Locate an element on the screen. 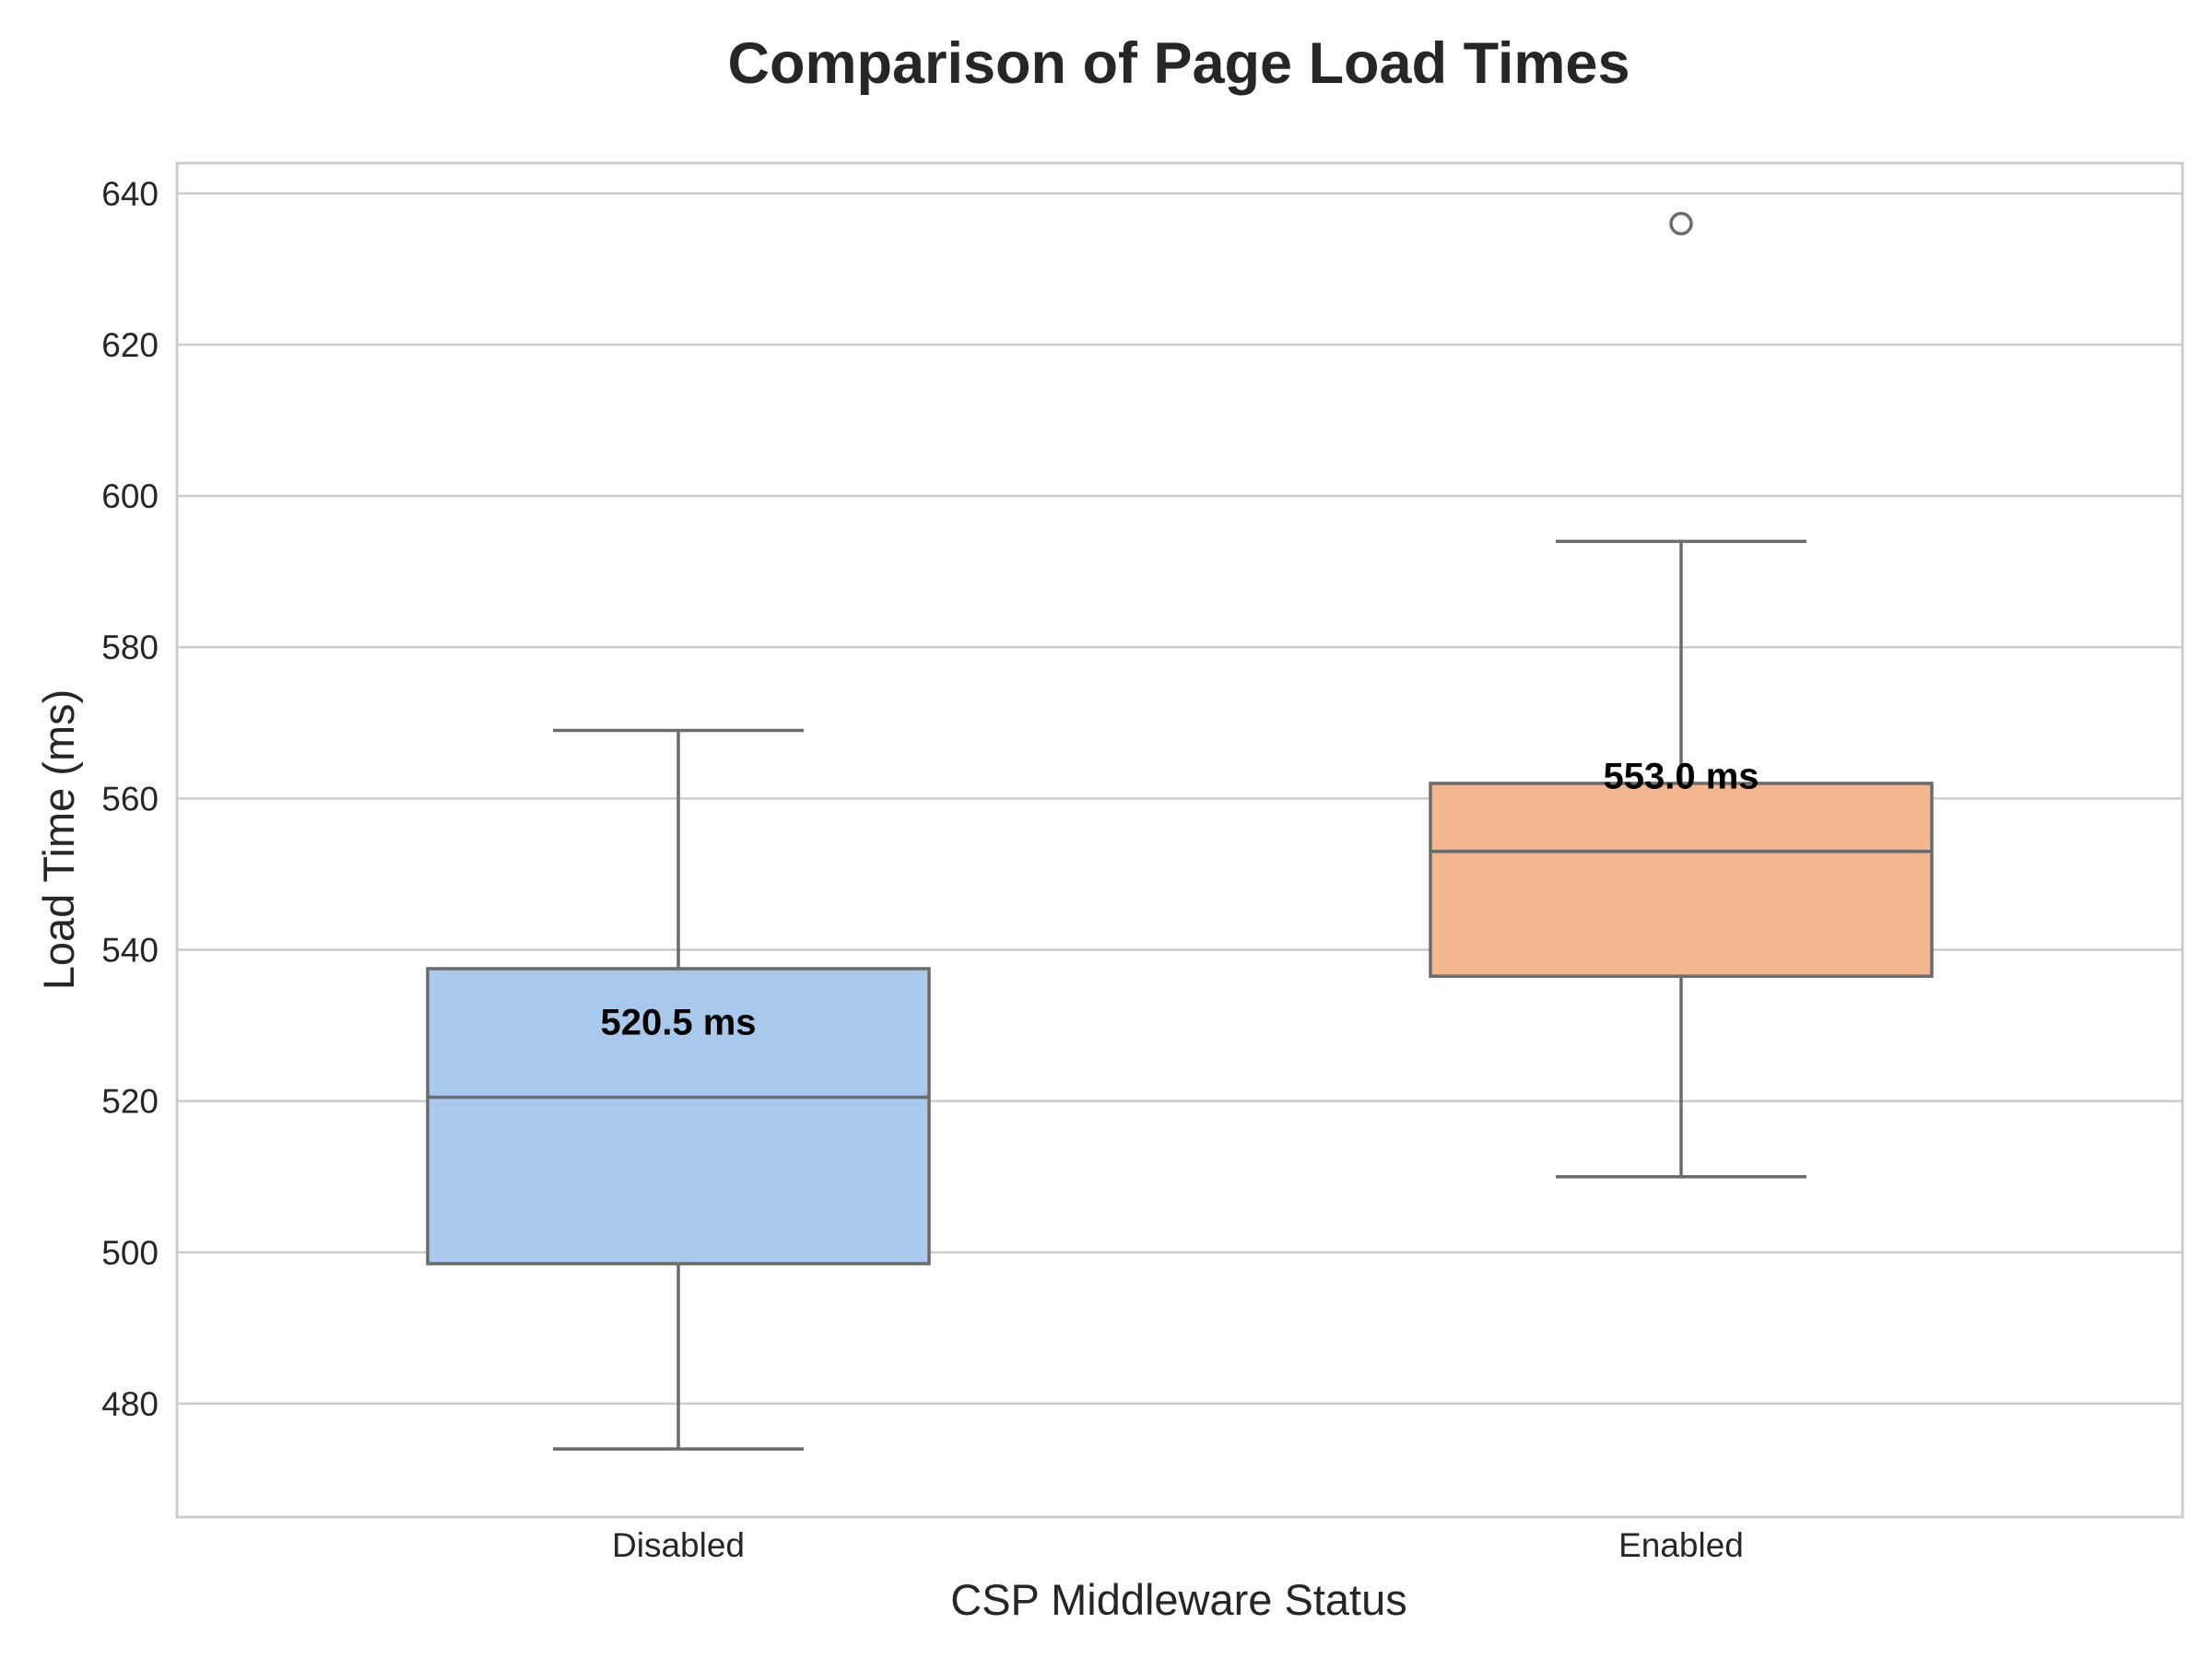 Image resolution: width=2212 pixels, height=1659 pixels. x-tick-labels: Disabled Enabled is located at coordinates (1178, 1545).